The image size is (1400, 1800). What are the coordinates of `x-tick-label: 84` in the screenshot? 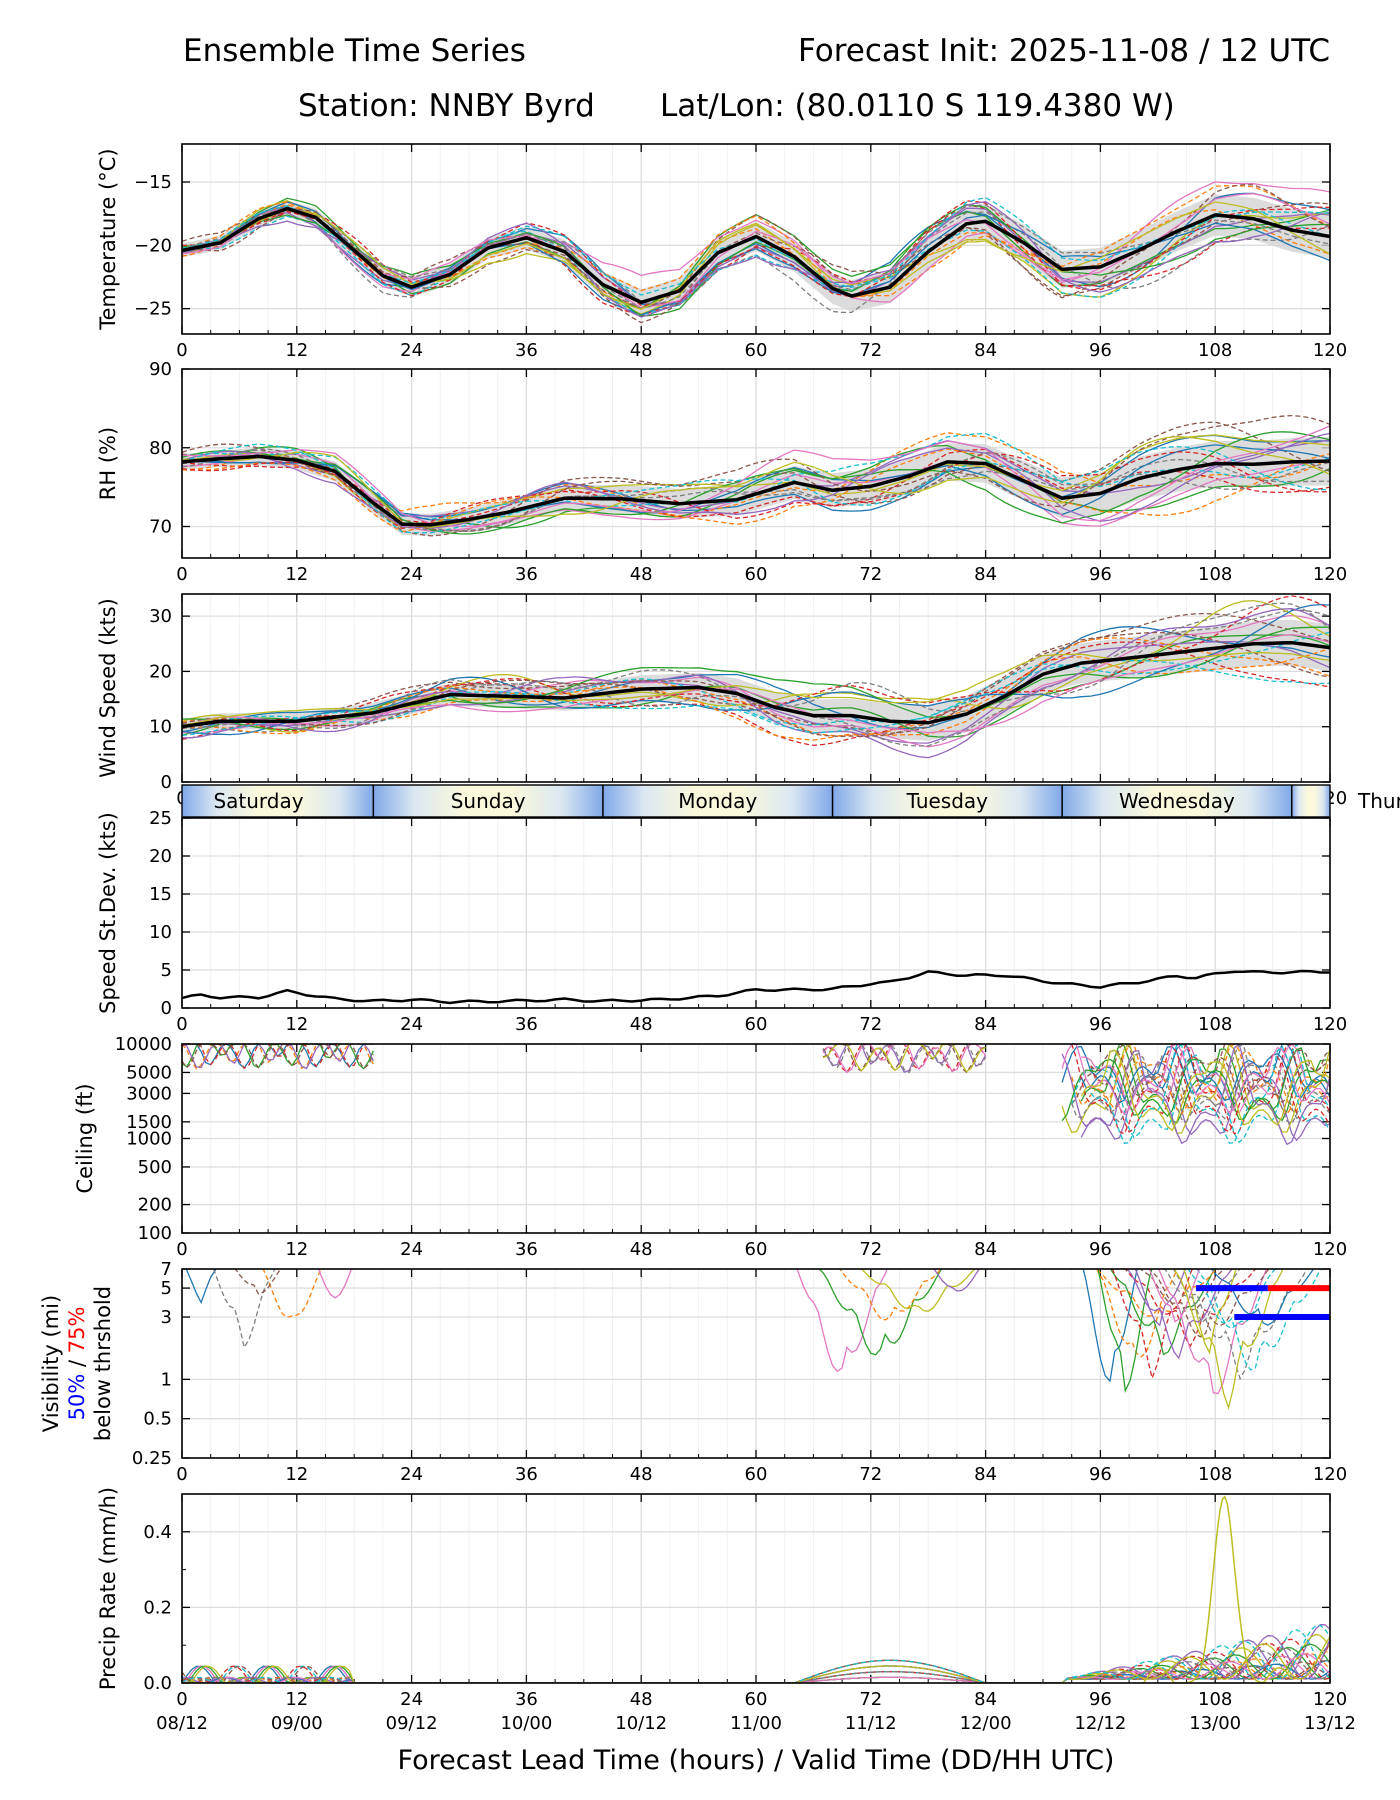 It's located at (985, 574).